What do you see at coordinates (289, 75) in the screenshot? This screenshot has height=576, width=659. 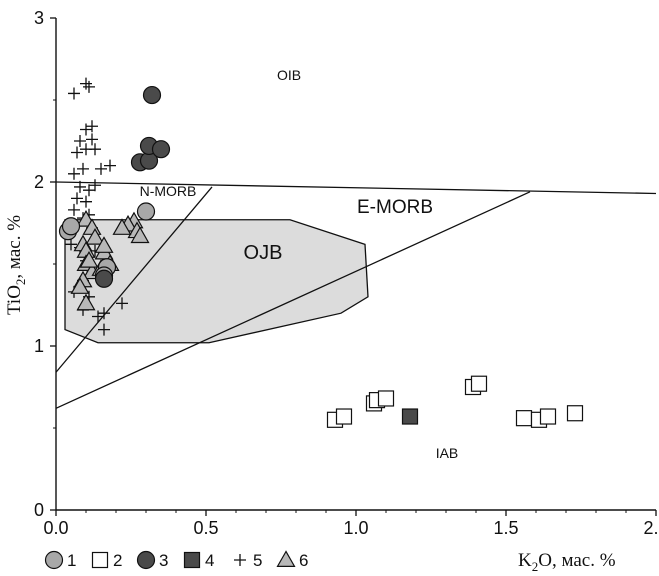 I see `label-oib: OIB` at bounding box center [289, 75].